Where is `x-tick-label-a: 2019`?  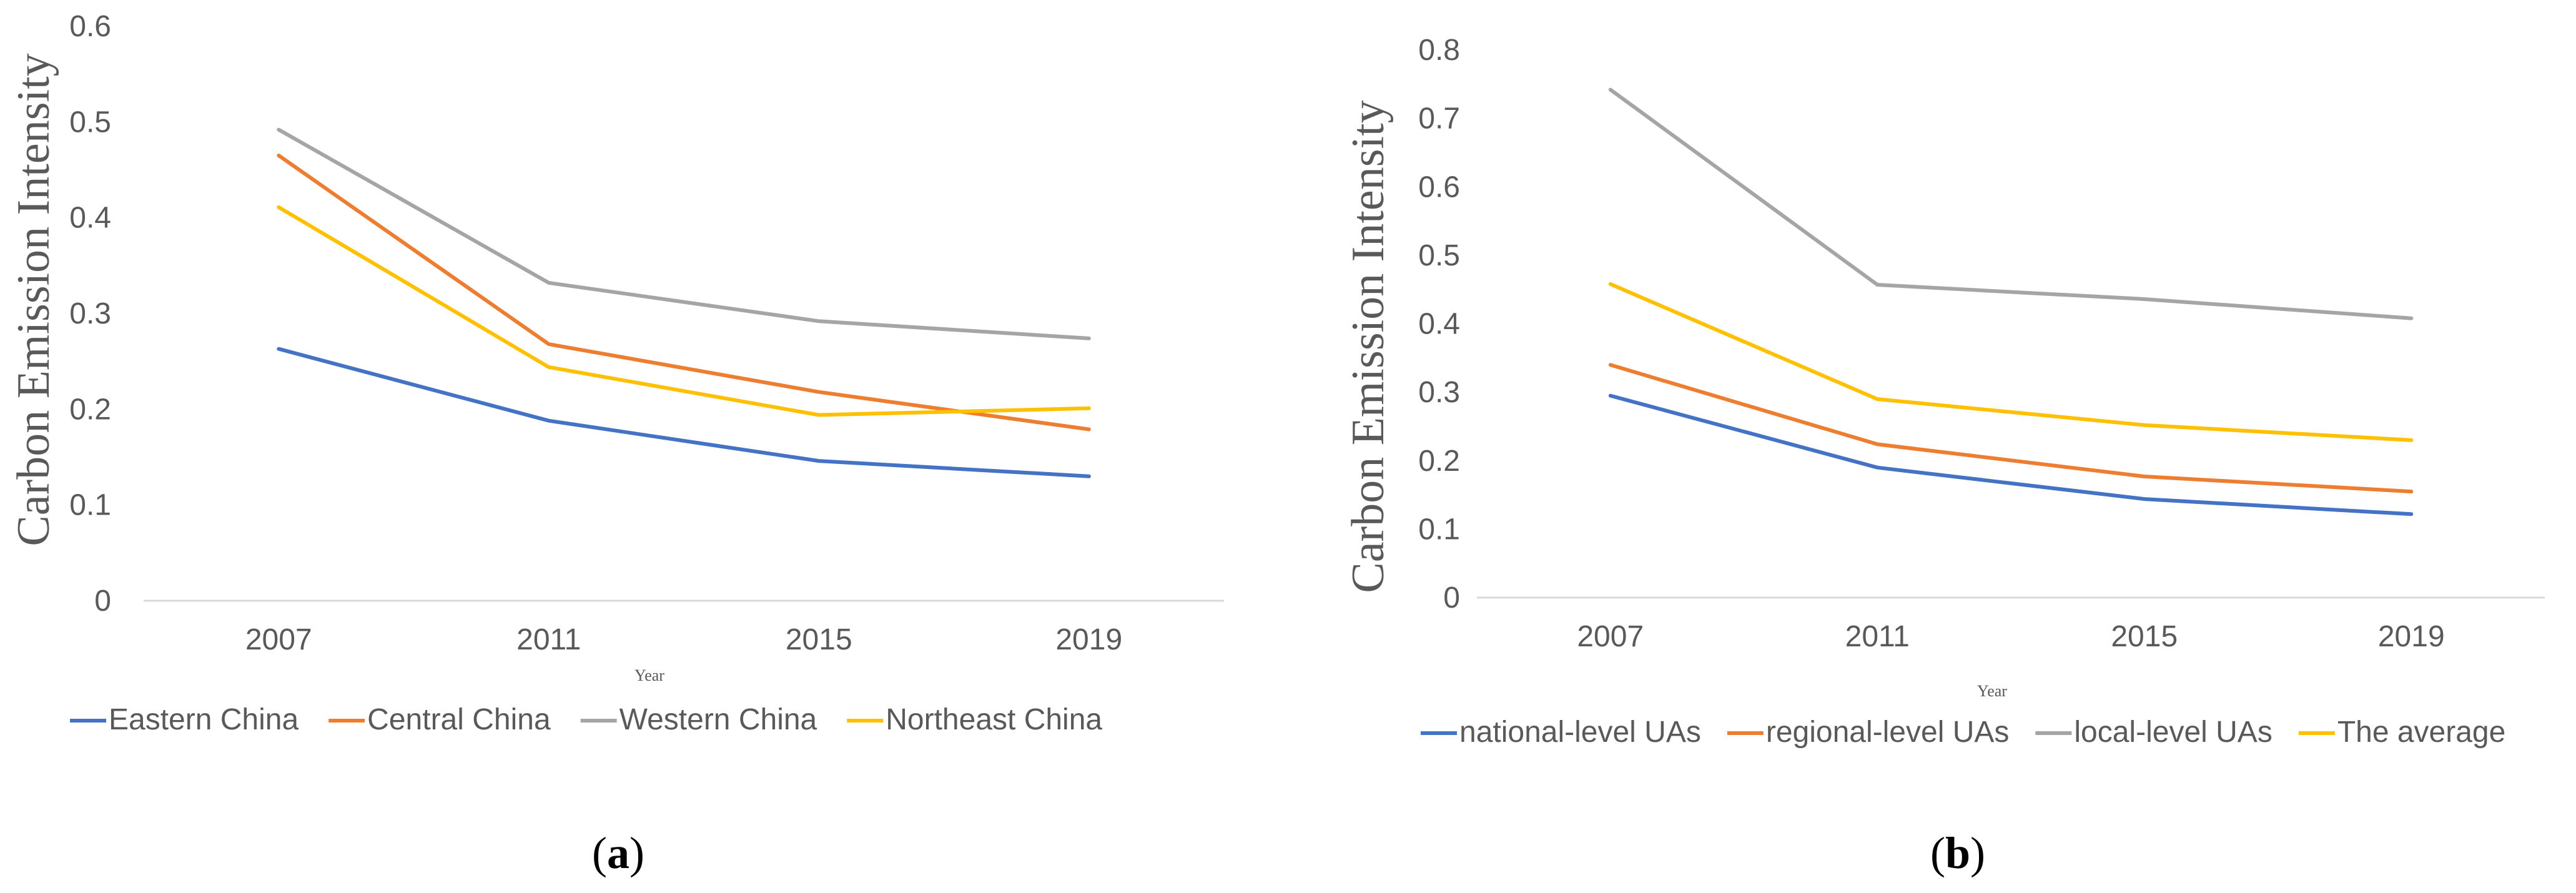
x-tick-label-a: 2019 is located at coordinates (1088, 639).